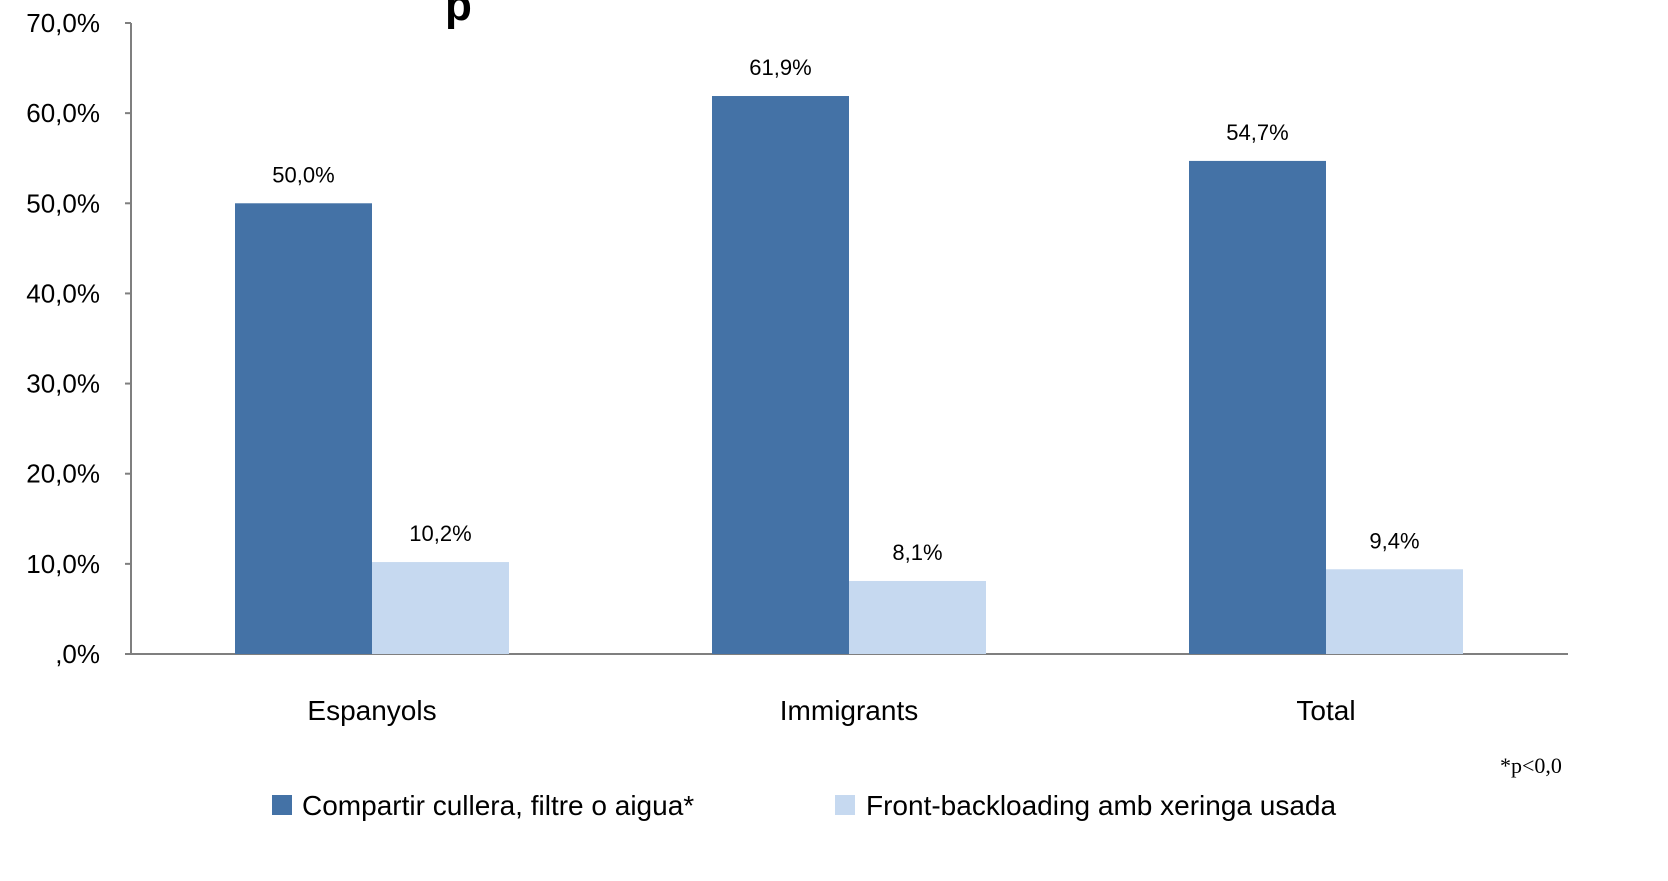 The height and width of the screenshot is (881, 1668). Describe the element at coordinates (63, 564) in the screenshot. I see `y-tick-label: 10,0%` at that location.